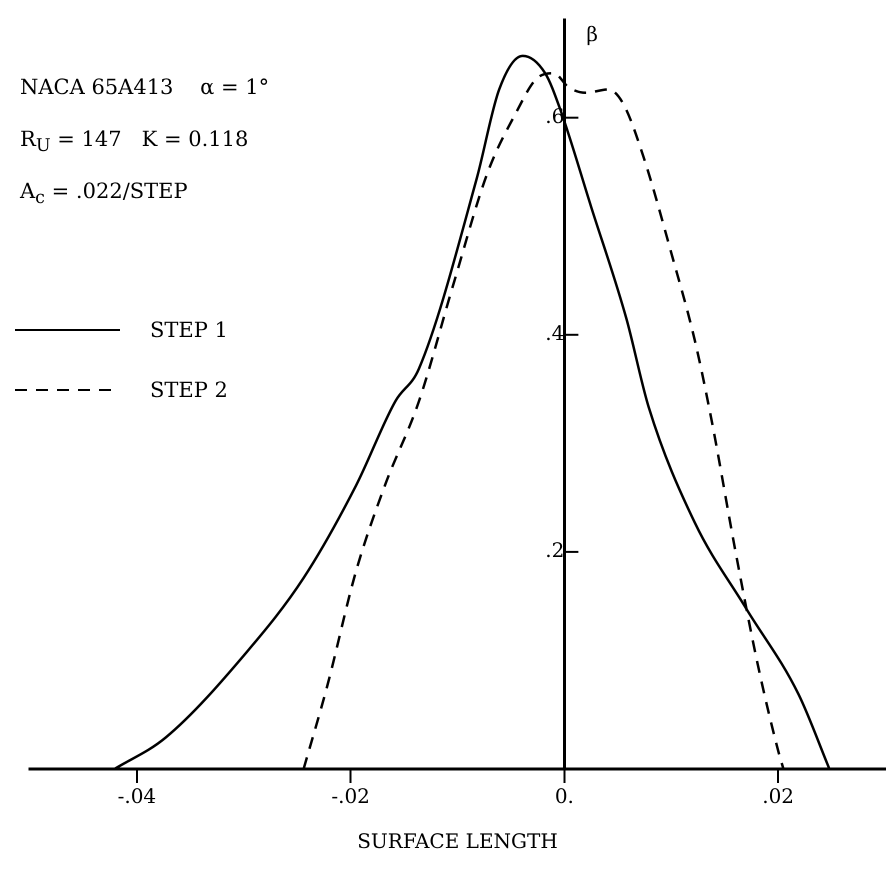 This screenshot has height=869, width=891. What do you see at coordinates (189, 330) in the screenshot?
I see `legend-label: STEP 1` at bounding box center [189, 330].